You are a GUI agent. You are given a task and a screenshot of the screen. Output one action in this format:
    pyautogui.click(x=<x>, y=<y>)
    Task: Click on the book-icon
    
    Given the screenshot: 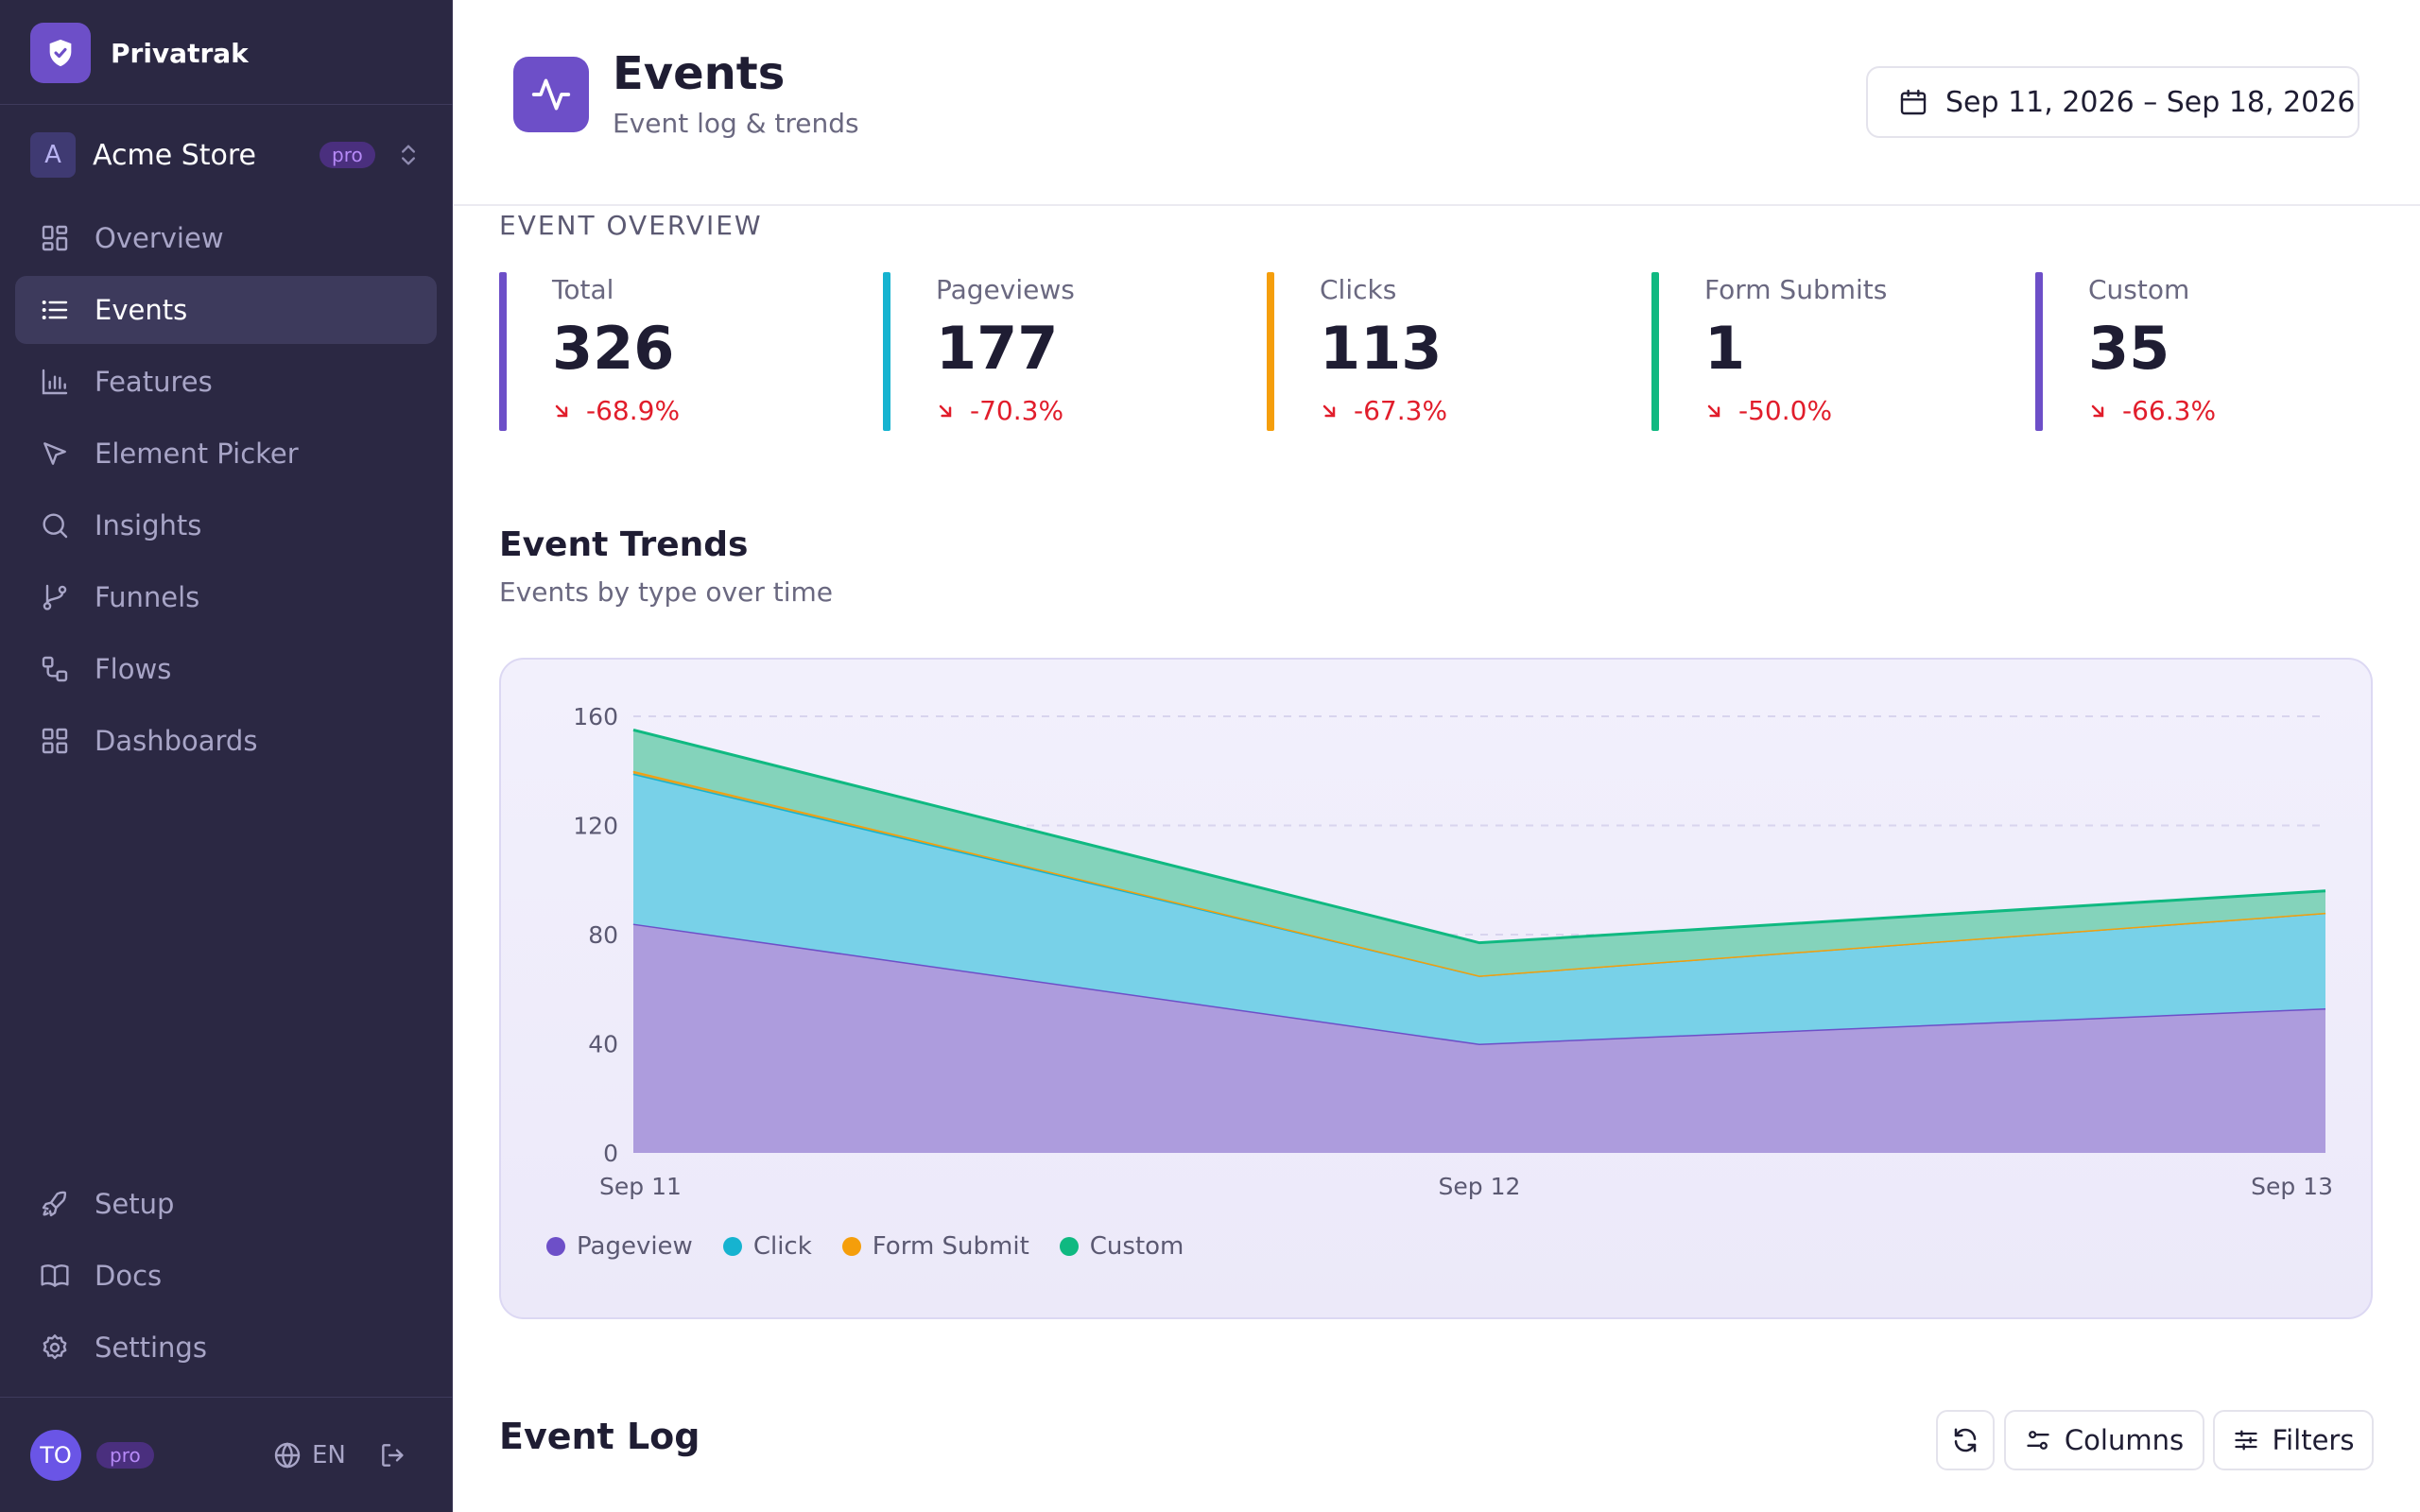 What is the action you would take?
    pyautogui.click(x=55, y=1276)
    